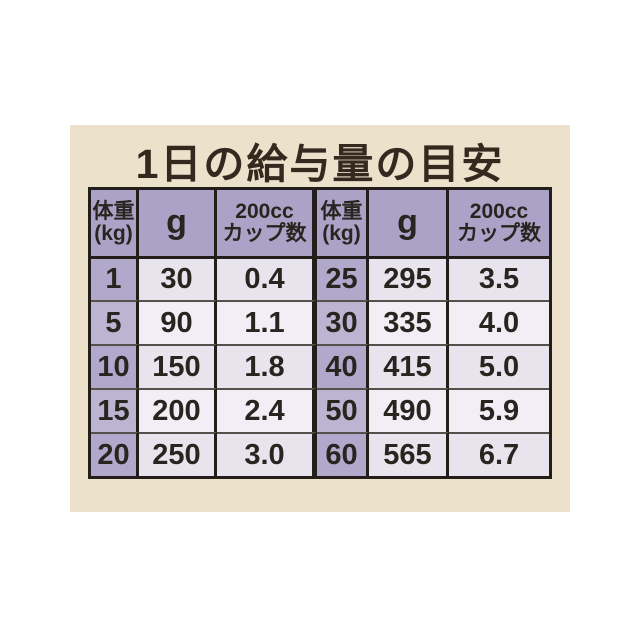  I want to click on cell-grams: 150, so click(178, 366).